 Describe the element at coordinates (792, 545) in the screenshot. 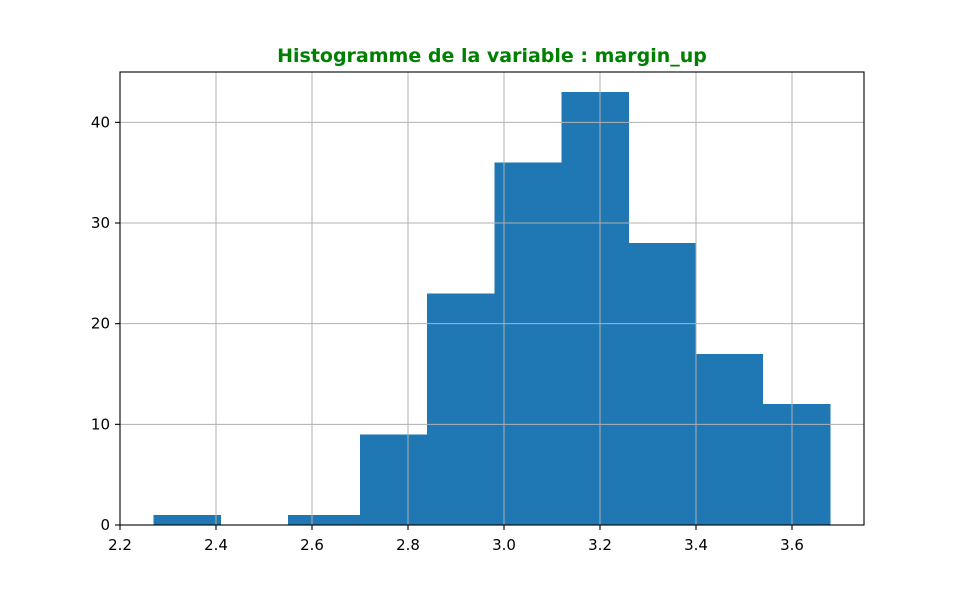

I see `x-tick-label-7: 3.6` at that location.